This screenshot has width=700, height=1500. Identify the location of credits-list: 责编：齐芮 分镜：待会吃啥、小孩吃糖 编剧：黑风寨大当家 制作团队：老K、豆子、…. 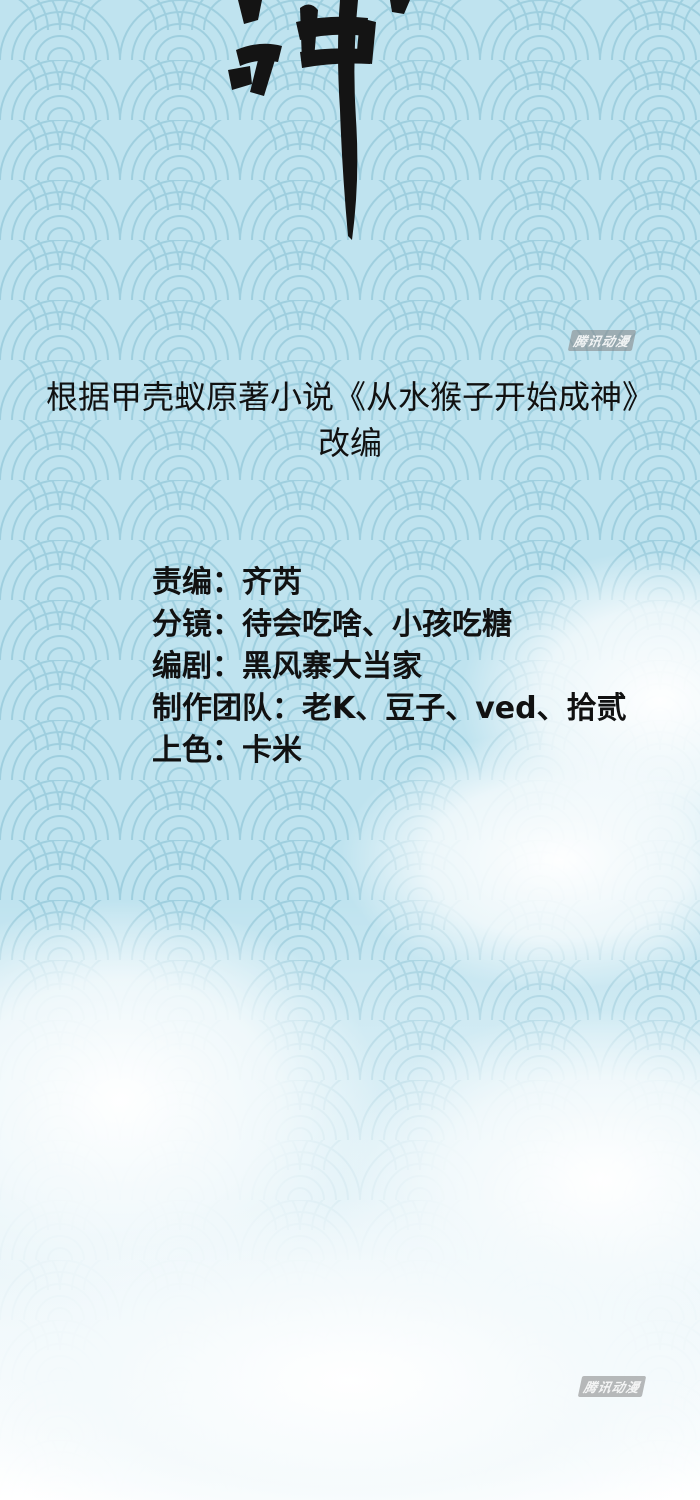
(389, 667).